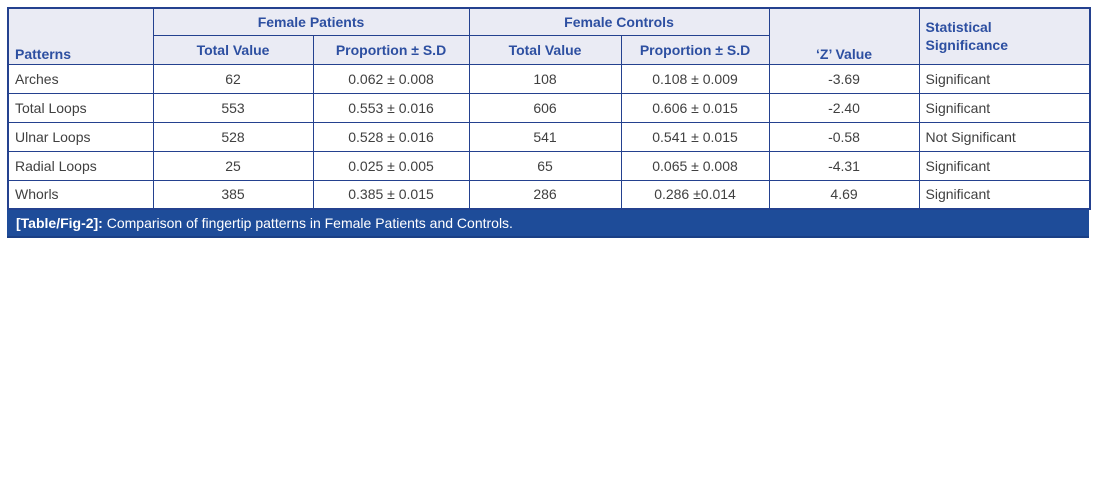  What do you see at coordinates (391, 49) in the screenshot?
I see `col-header-fp-proportion: Proportion ± S.D` at bounding box center [391, 49].